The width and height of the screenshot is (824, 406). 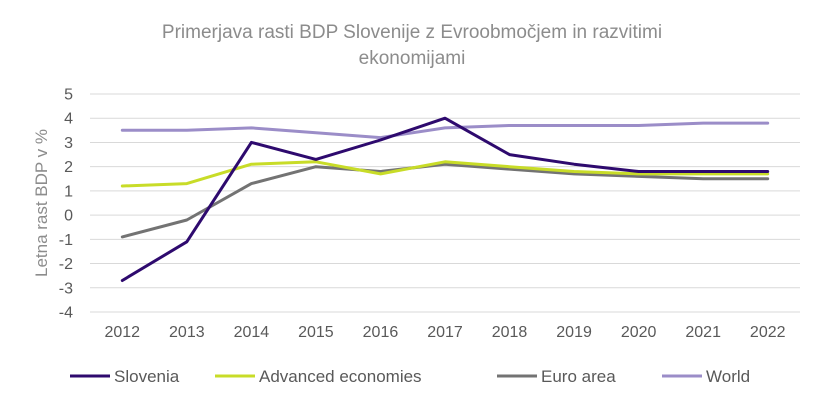 I want to click on legend-label: World, so click(x=728, y=376).